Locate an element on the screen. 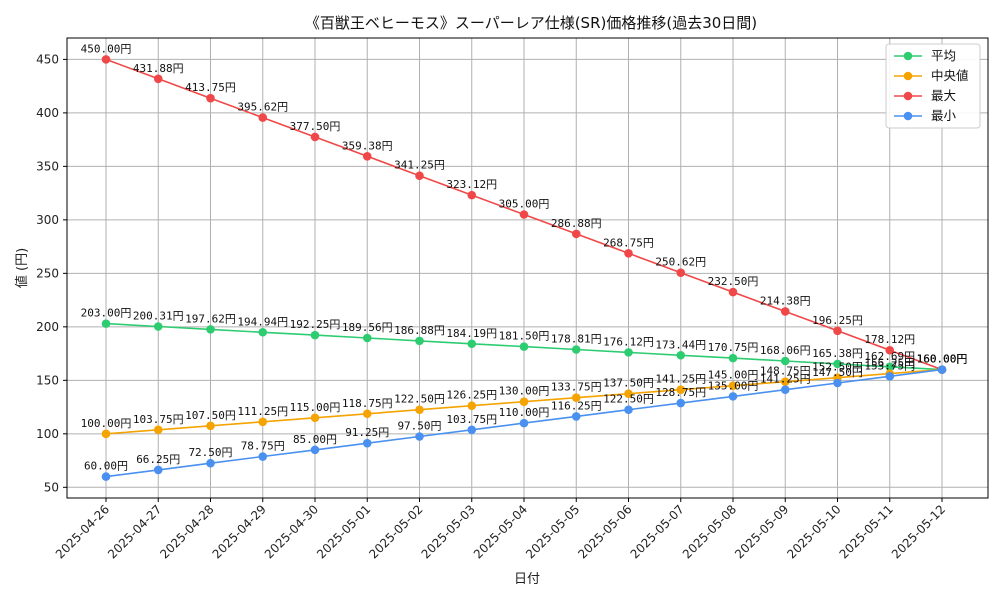  data-label: 200.31円 is located at coordinates (158, 316).